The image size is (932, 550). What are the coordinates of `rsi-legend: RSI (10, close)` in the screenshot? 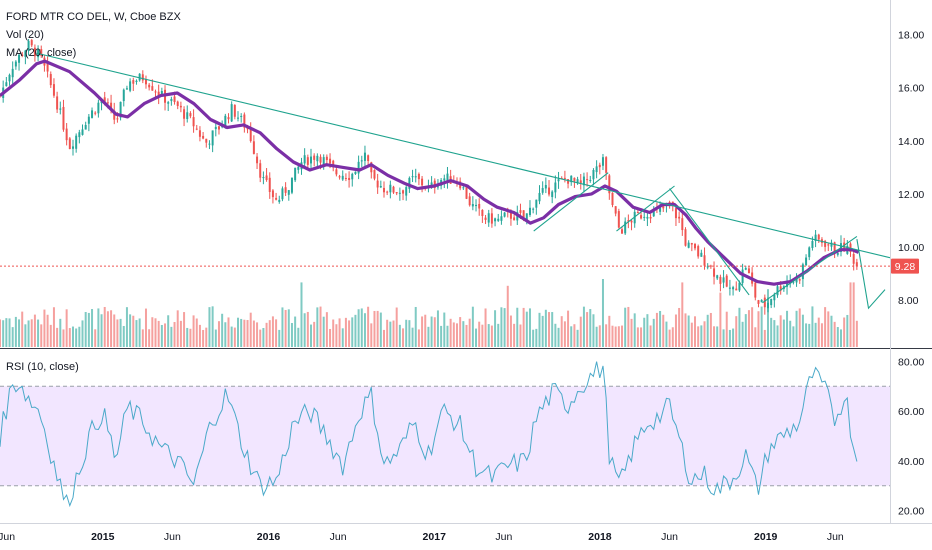 It's located at (42, 367).